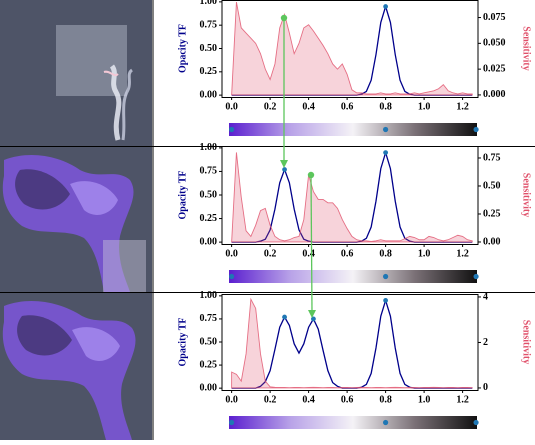 Image resolution: width=535 pixels, height=445 pixels. I want to click on y2-tick-label: 0.025, so click(494, 68).